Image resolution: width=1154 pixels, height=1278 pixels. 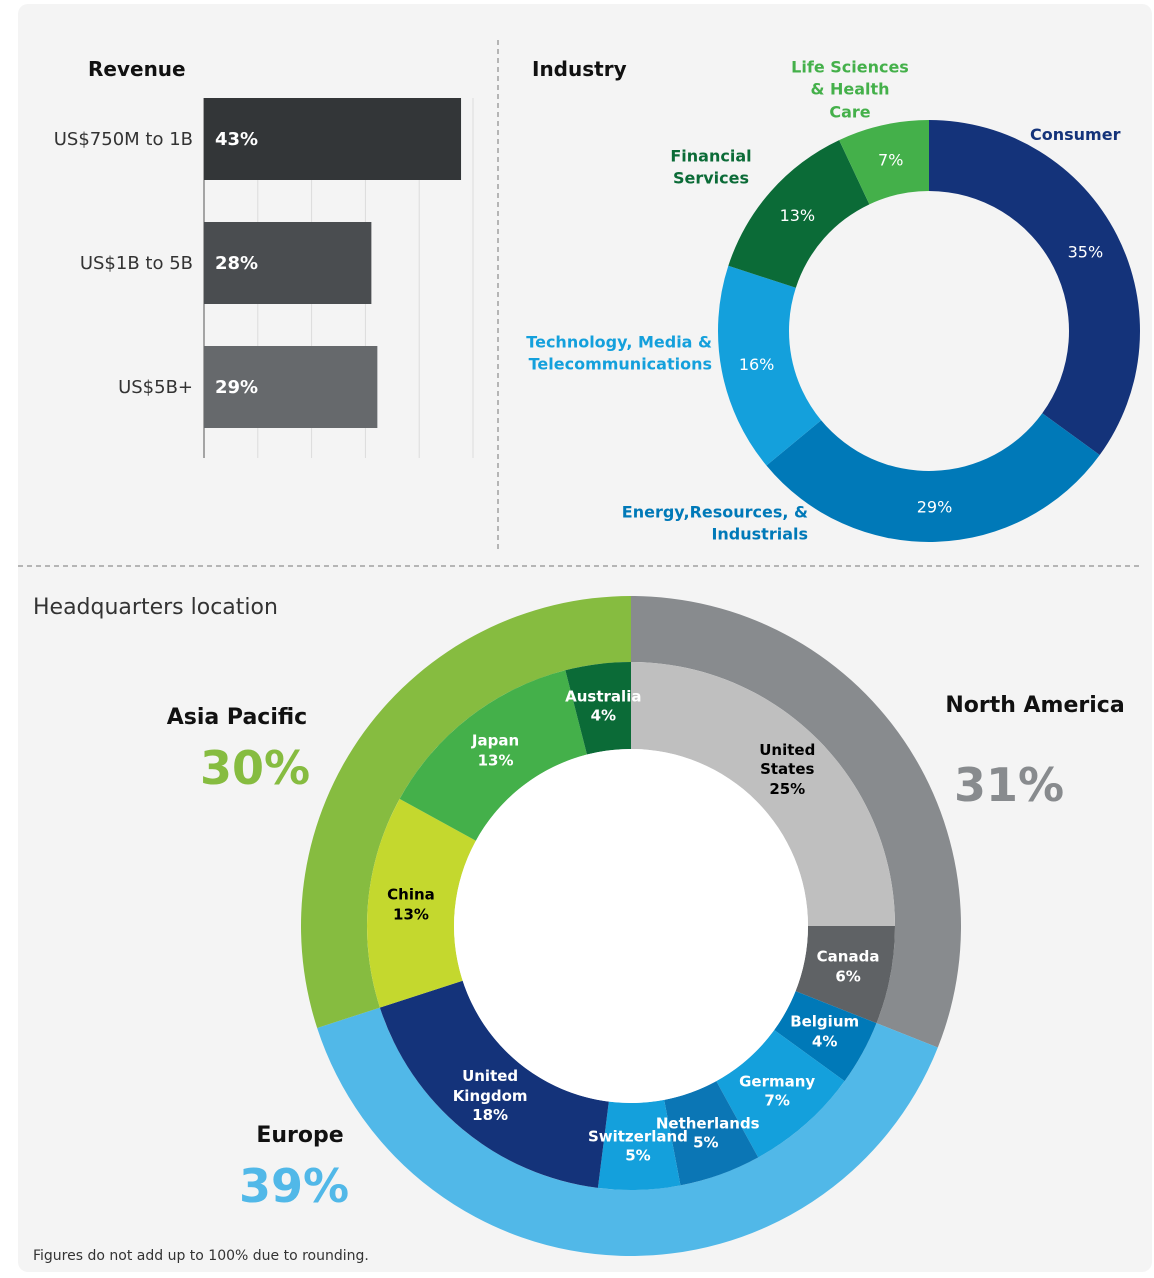 I want to click on segment-label: Germany 7%, so click(x=777, y=1091).